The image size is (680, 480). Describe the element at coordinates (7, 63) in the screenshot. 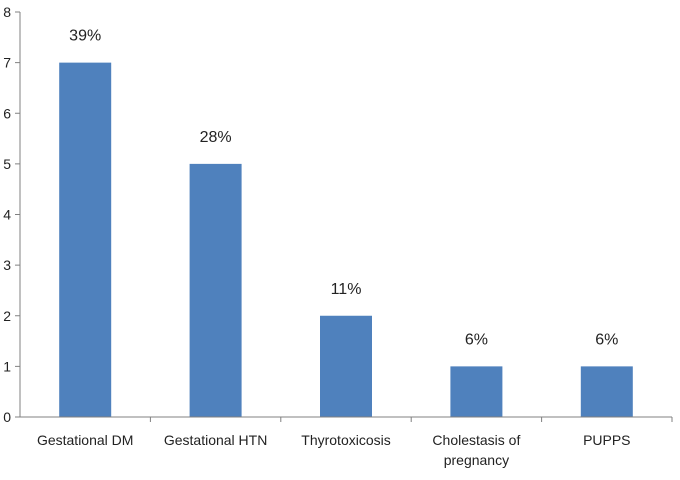

I see `y-tick-label: 7` at that location.